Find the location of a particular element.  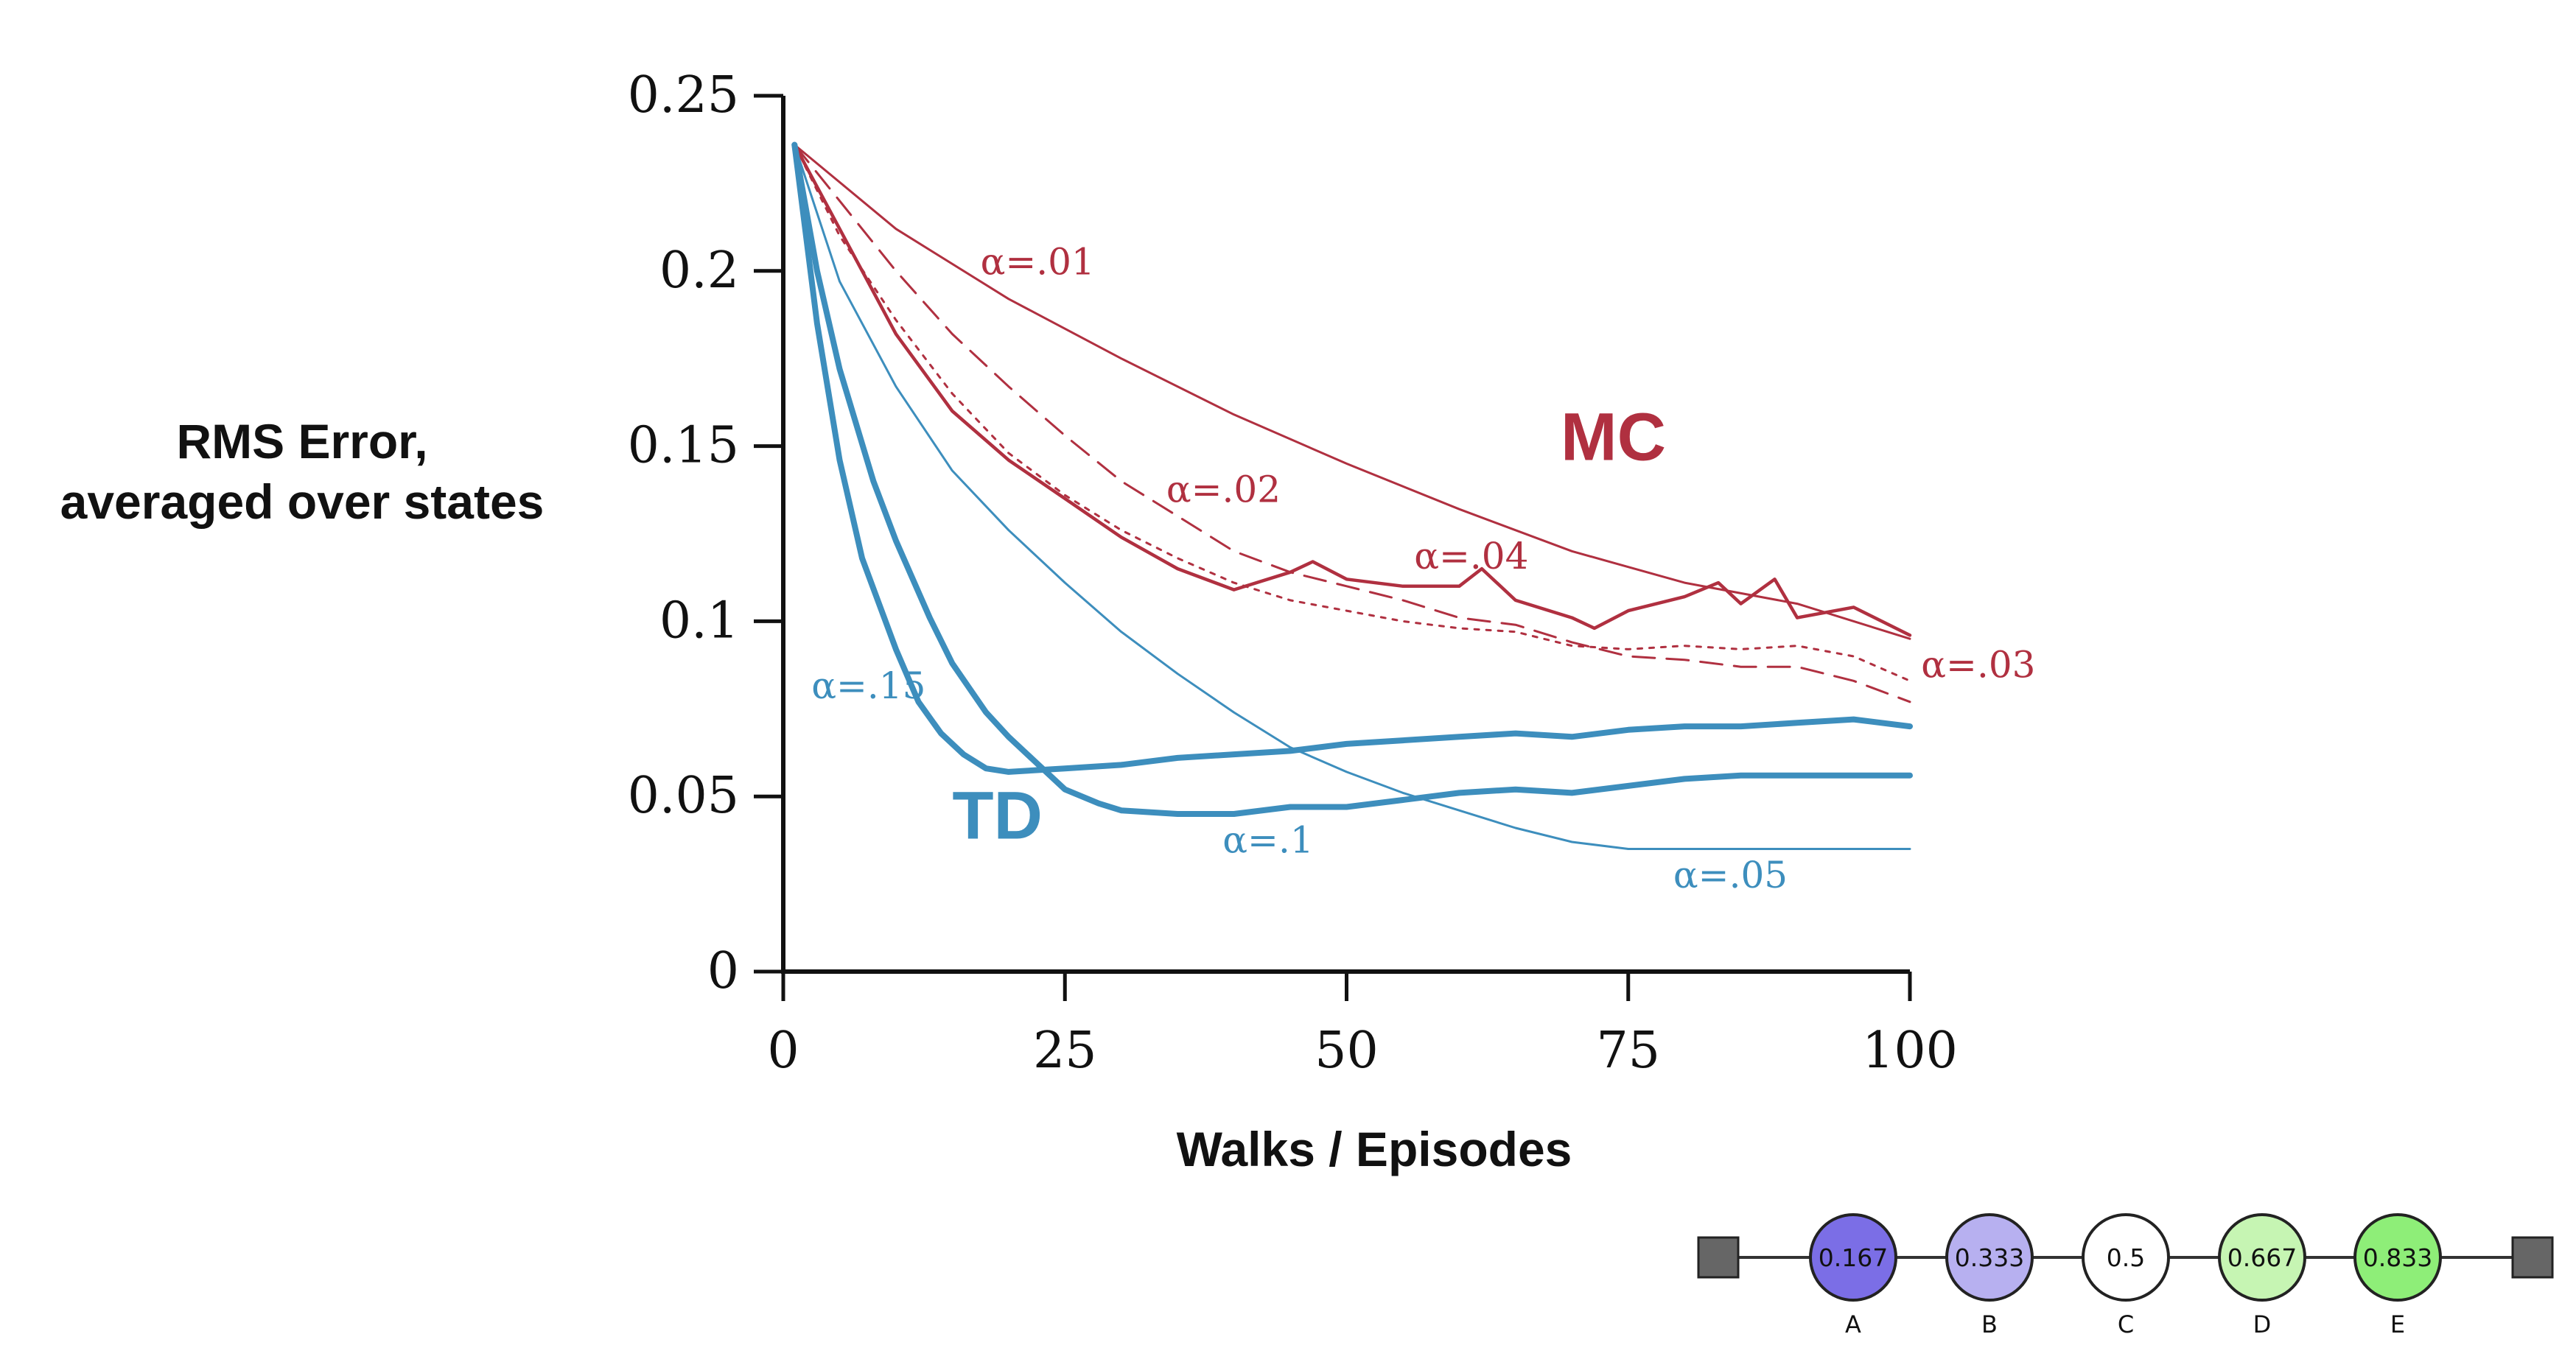

walk-node-letter-B: B is located at coordinates (1989, 1324).